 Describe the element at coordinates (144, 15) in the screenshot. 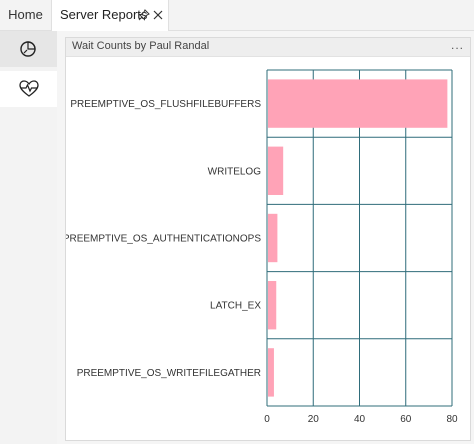

I see `pin-icon` at that location.